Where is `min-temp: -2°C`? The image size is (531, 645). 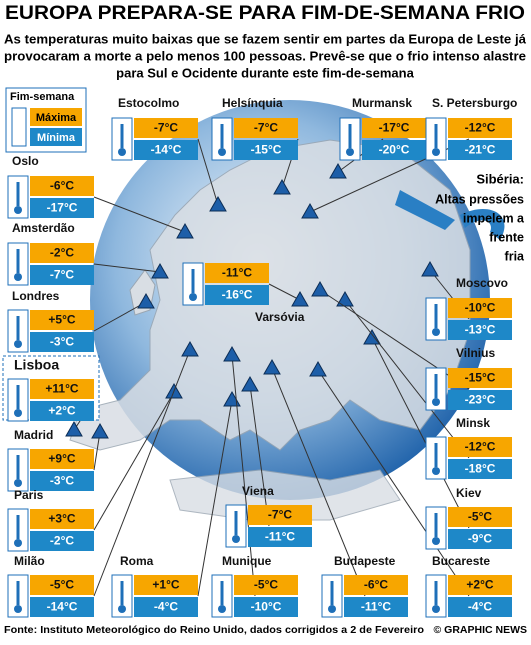
min-temp: -2°C is located at coordinates (62, 541).